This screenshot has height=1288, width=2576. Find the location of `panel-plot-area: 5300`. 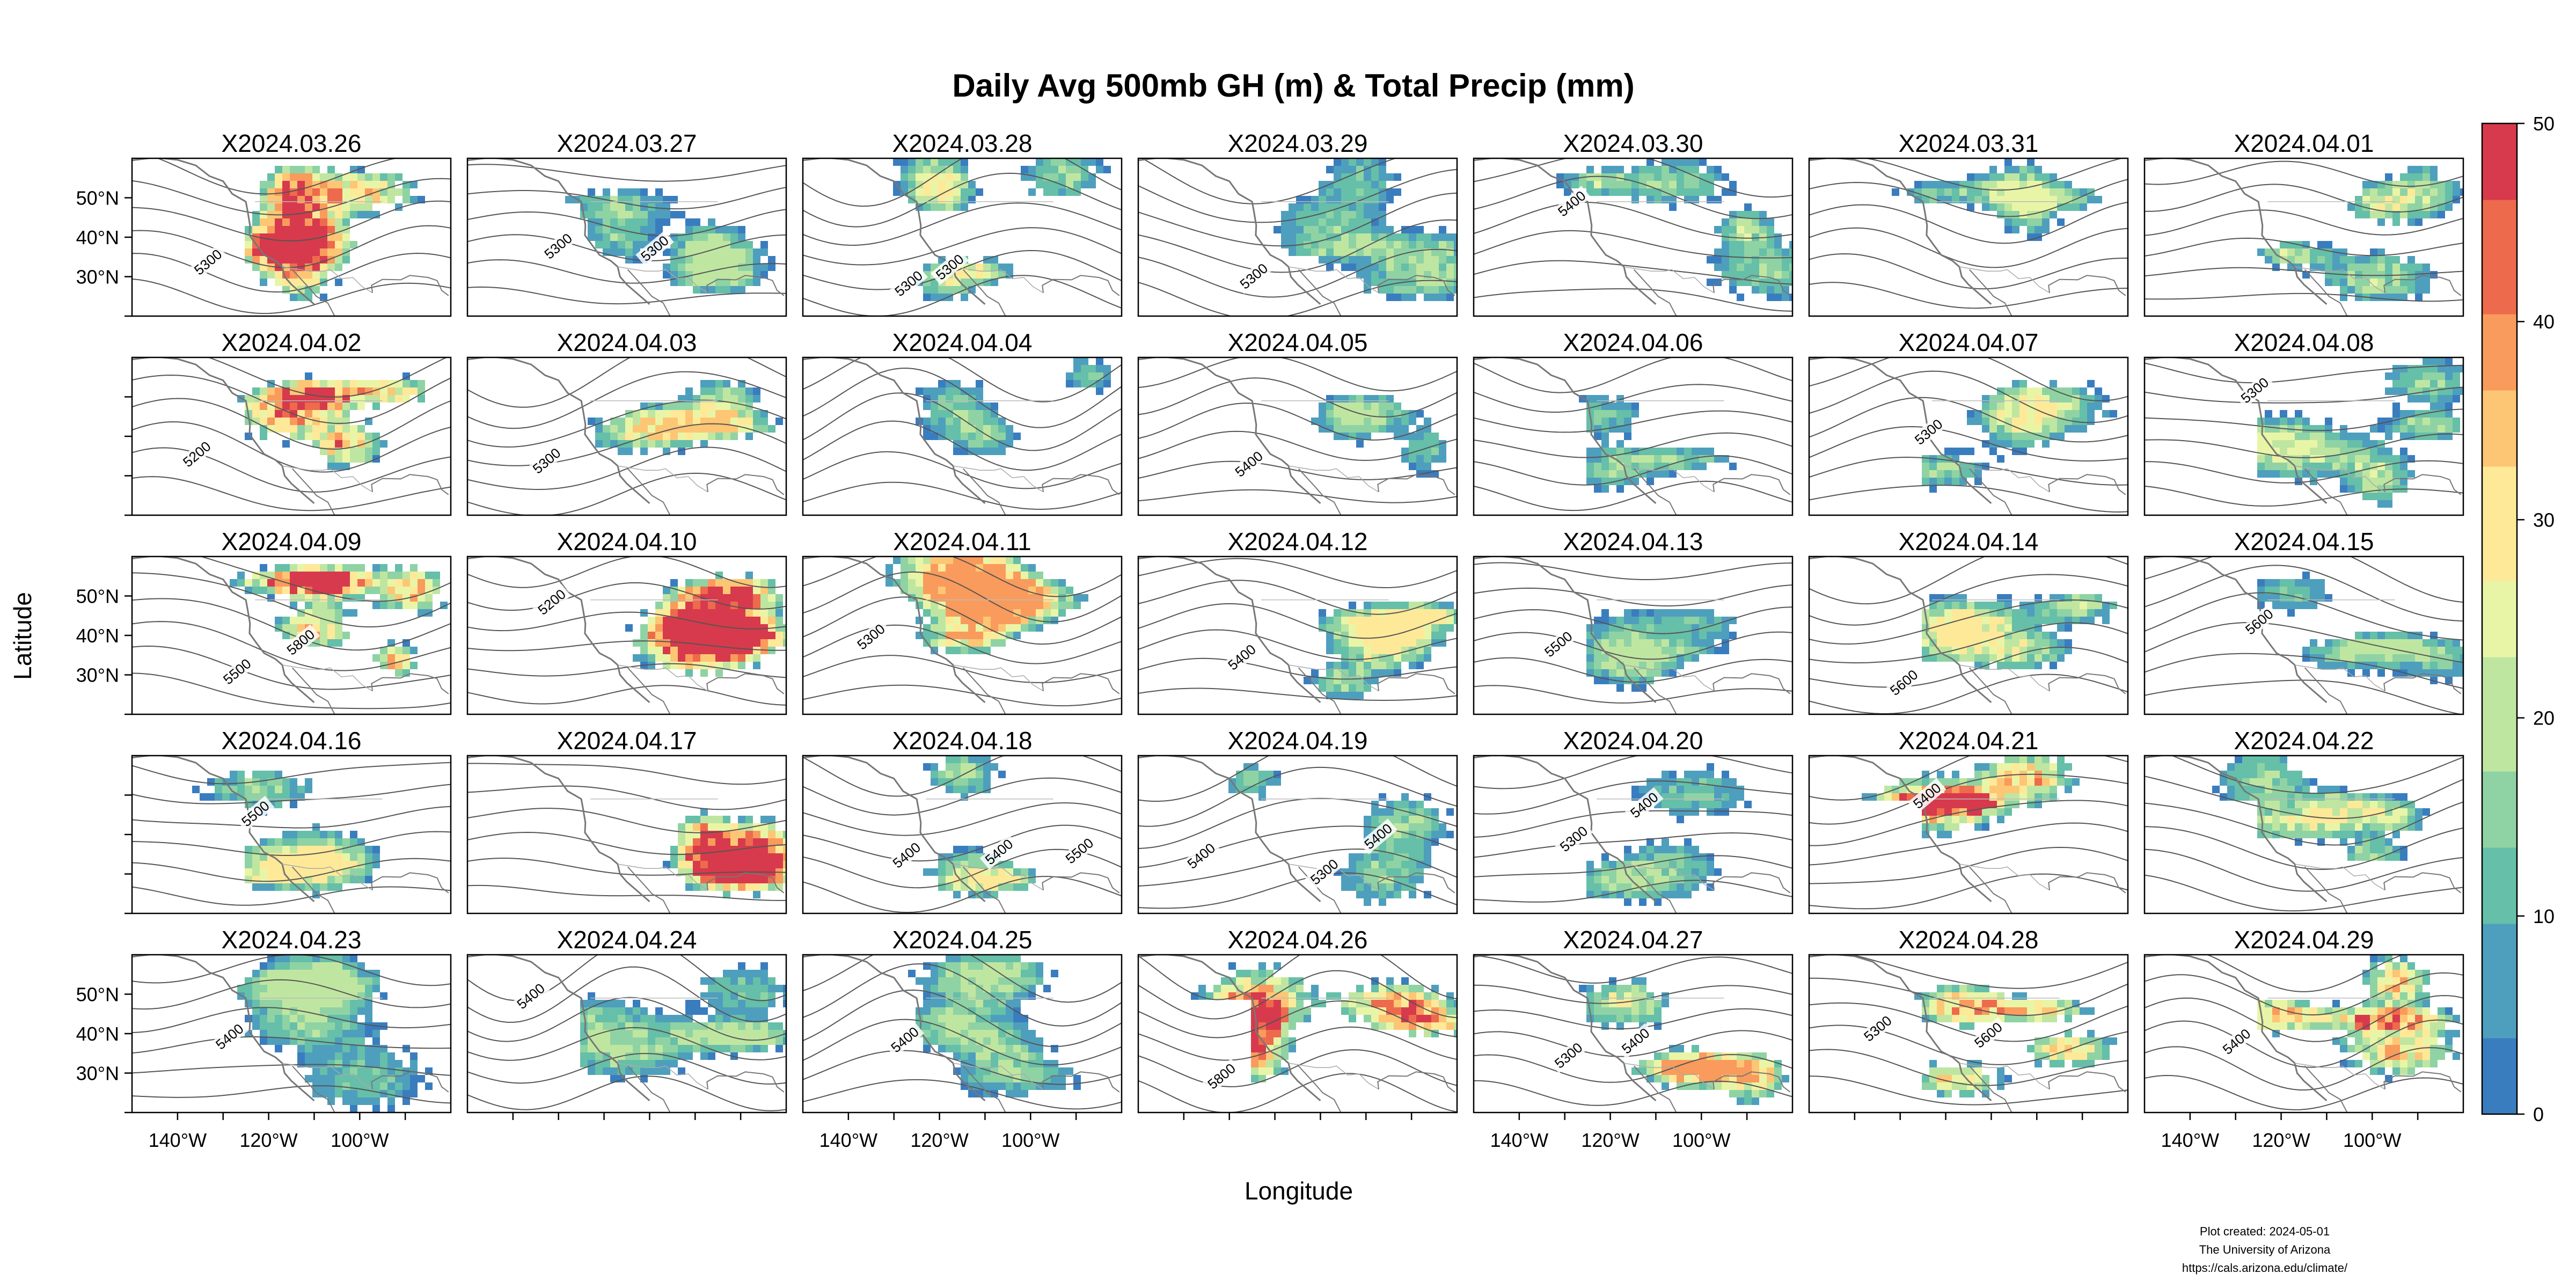

panel-plot-area: 5300 is located at coordinates (626, 436).